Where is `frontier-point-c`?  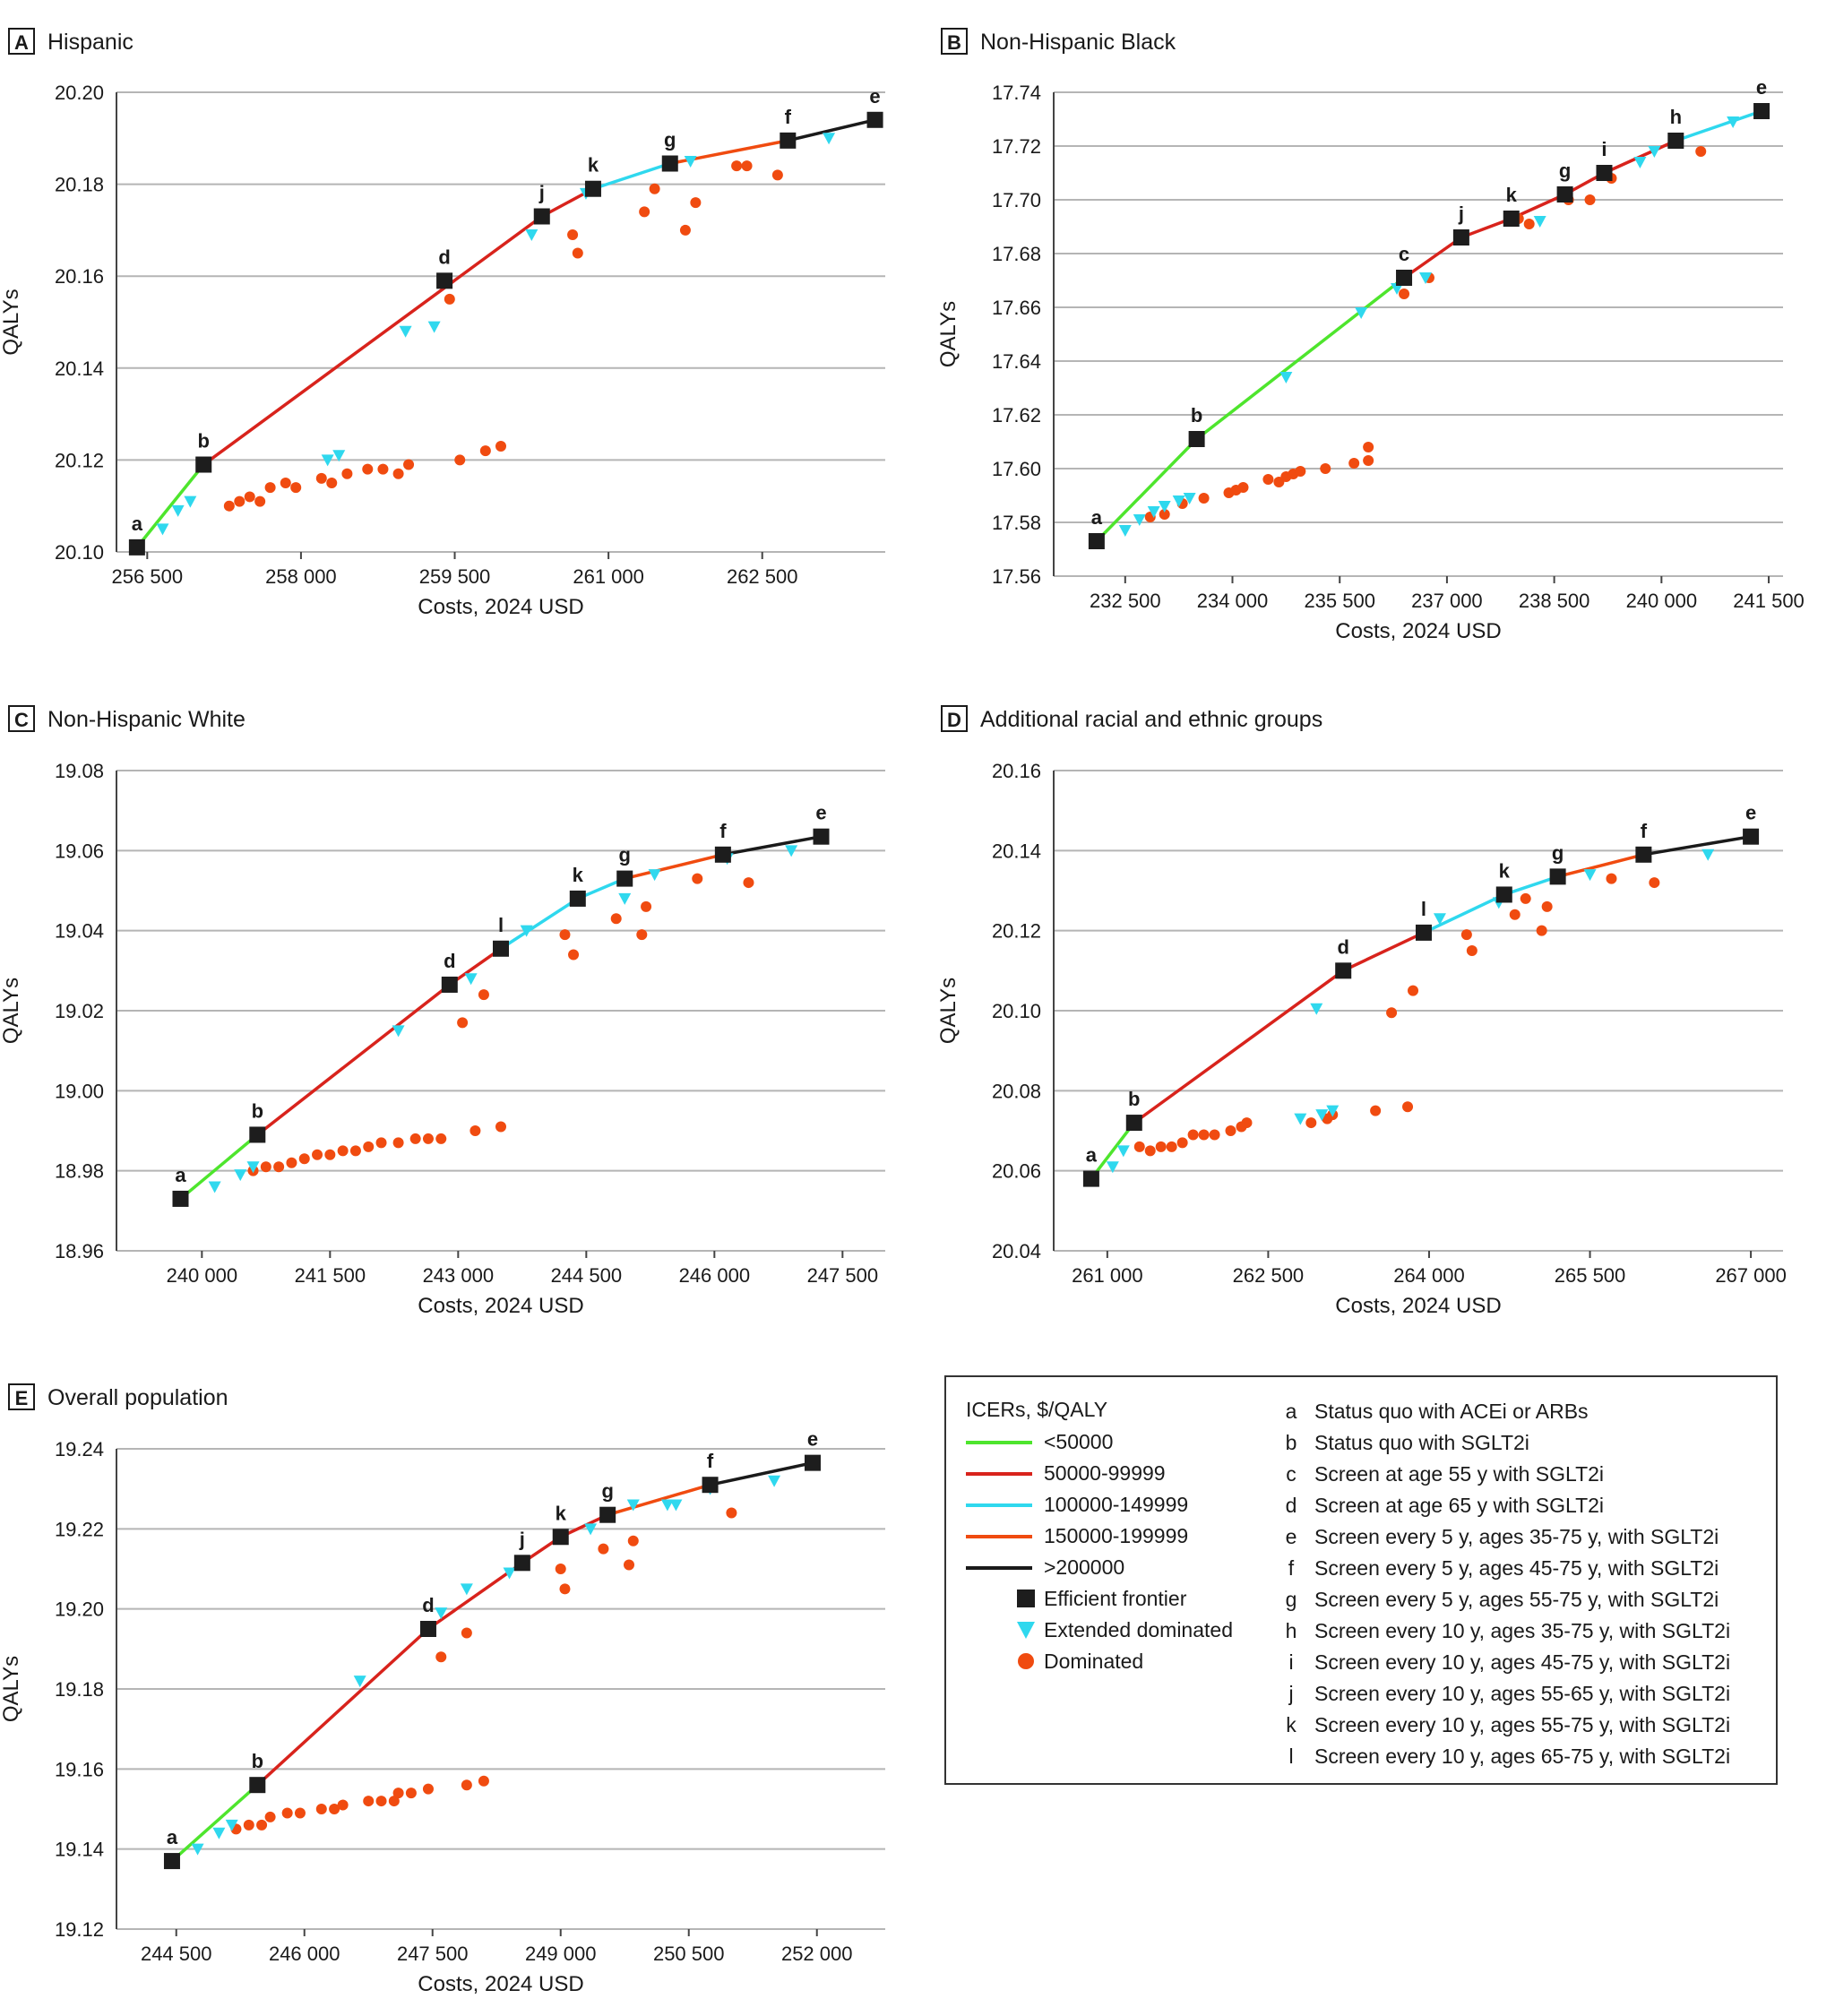 frontier-point-c is located at coordinates (1404, 278).